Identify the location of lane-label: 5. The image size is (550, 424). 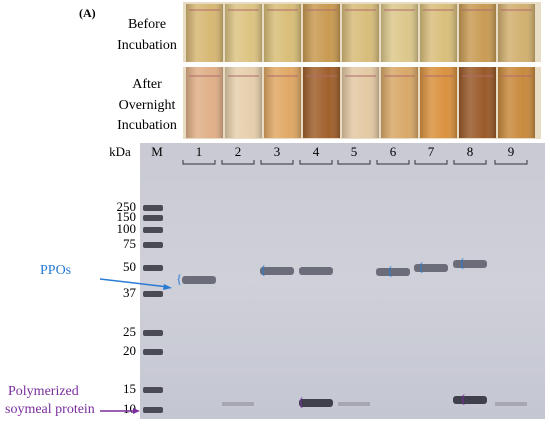
(354, 151).